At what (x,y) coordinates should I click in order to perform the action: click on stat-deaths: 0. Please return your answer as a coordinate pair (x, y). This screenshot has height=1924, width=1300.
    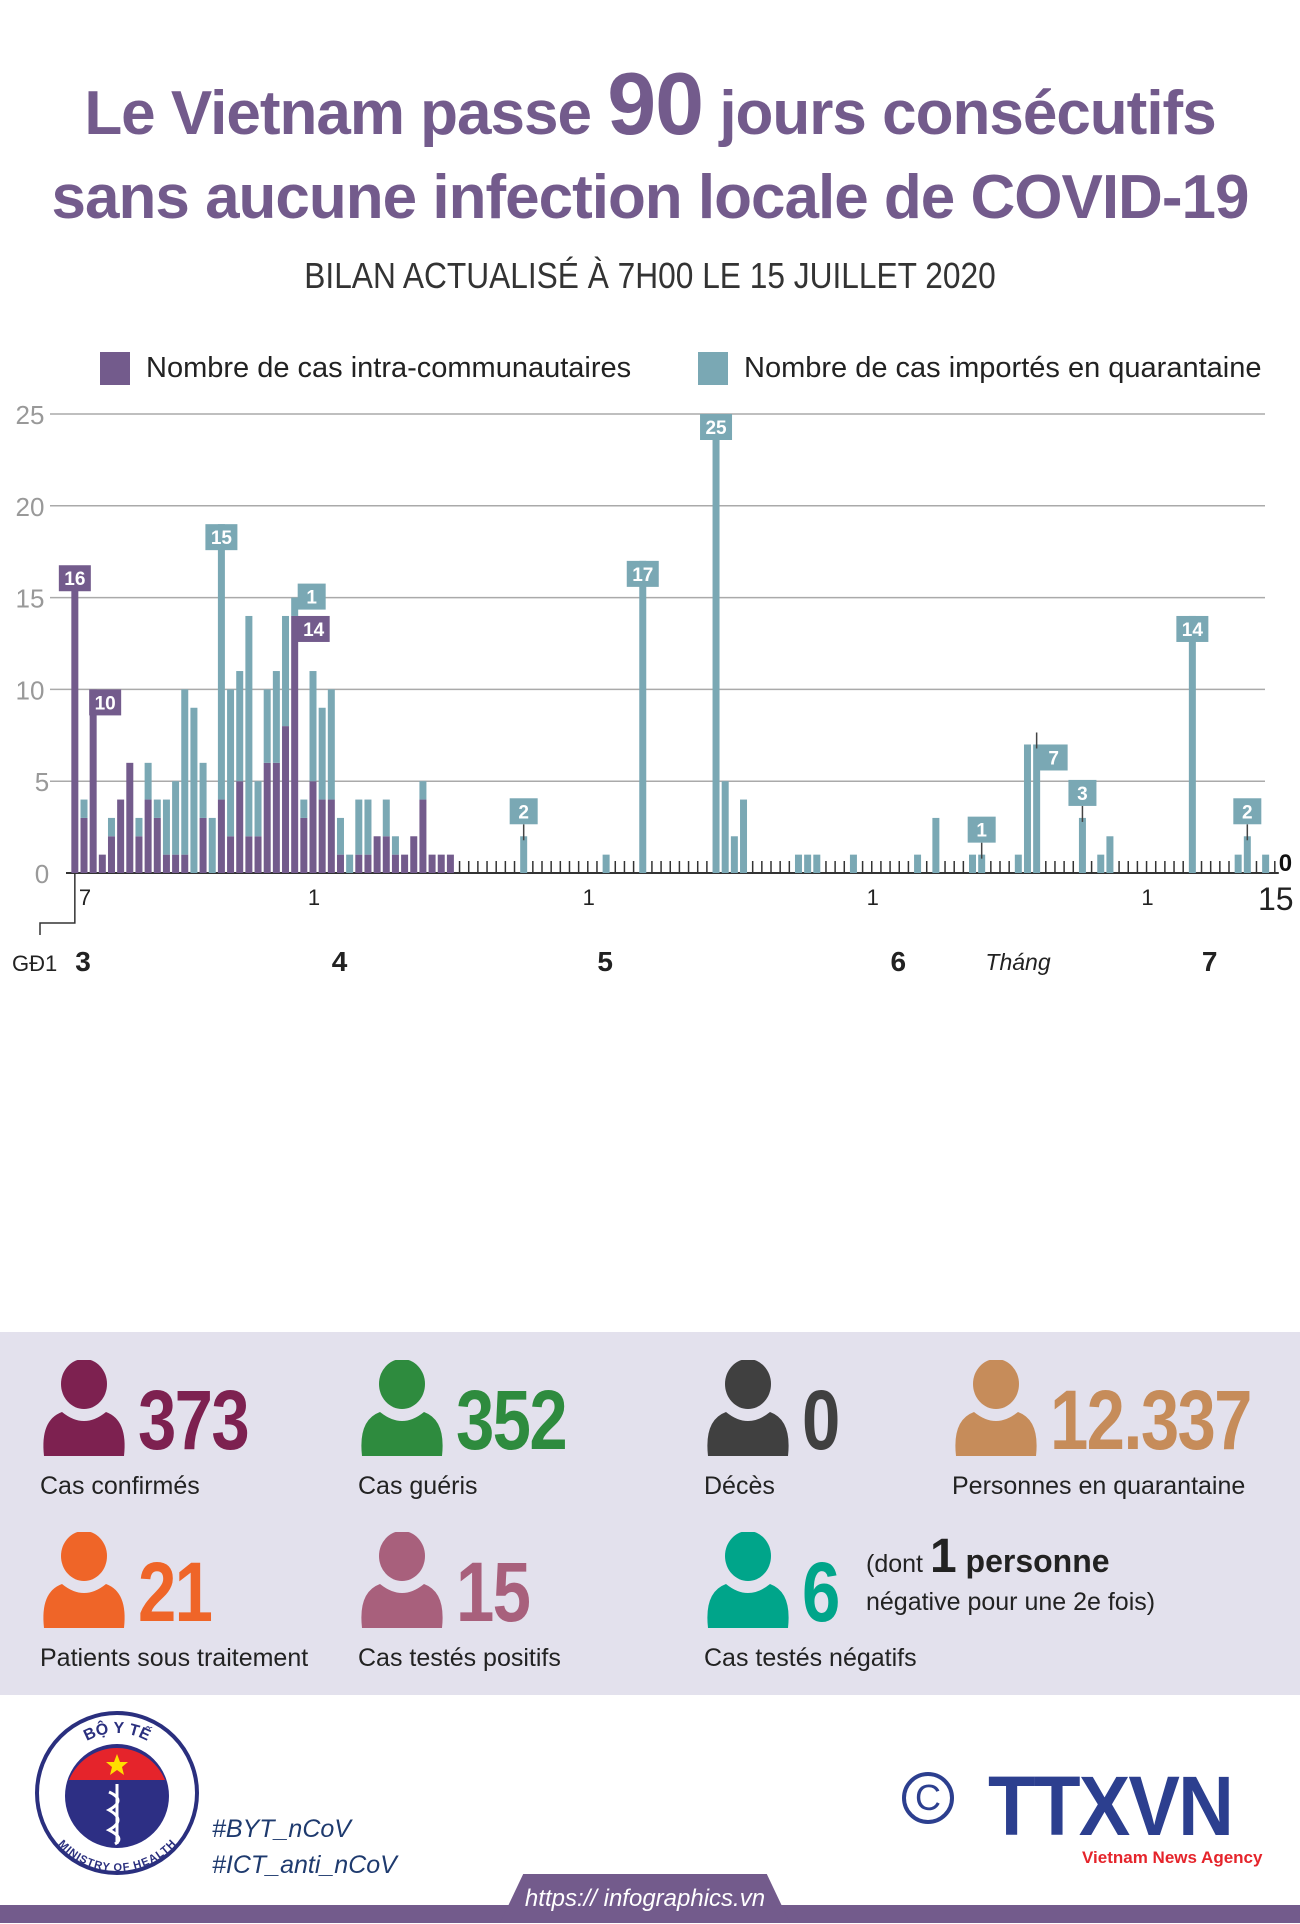
    Looking at the image, I should click on (774, 1411).